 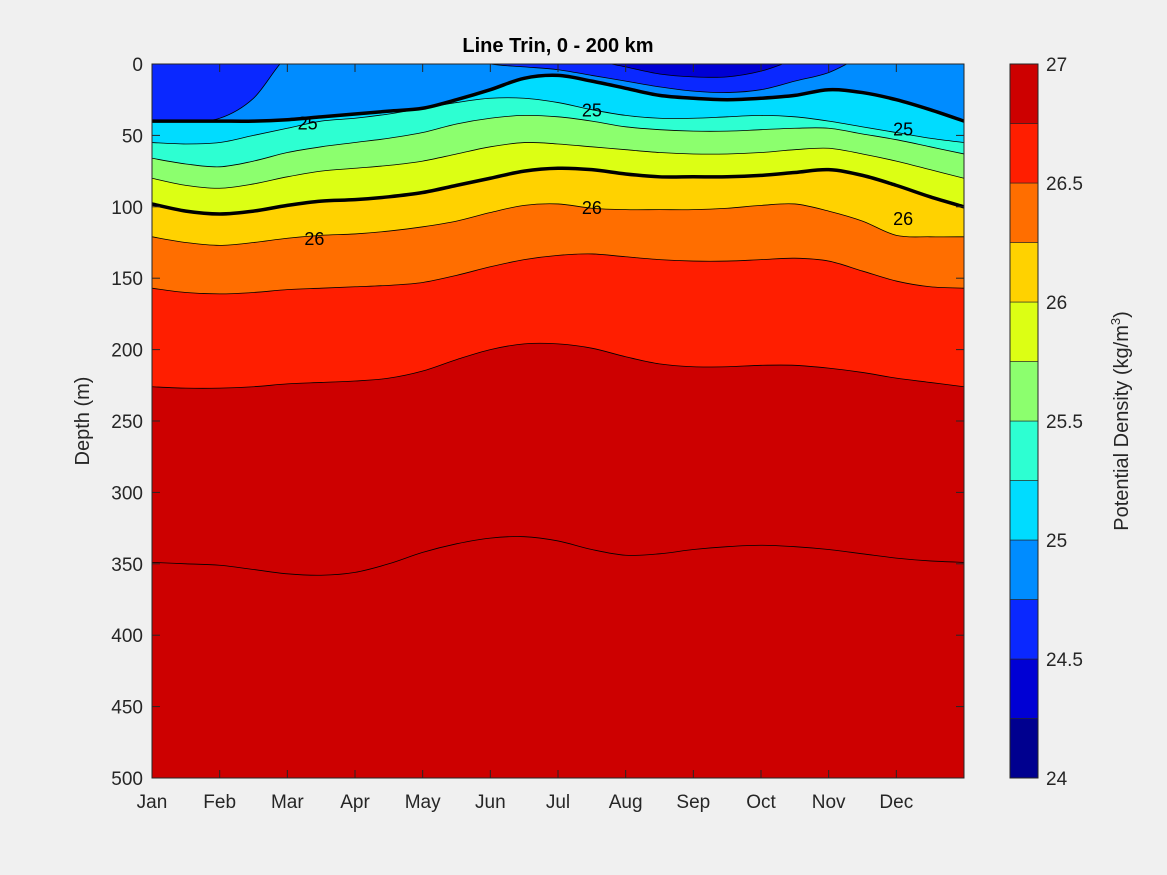 I want to click on colorbar-frame, so click(x=1024, y=421).